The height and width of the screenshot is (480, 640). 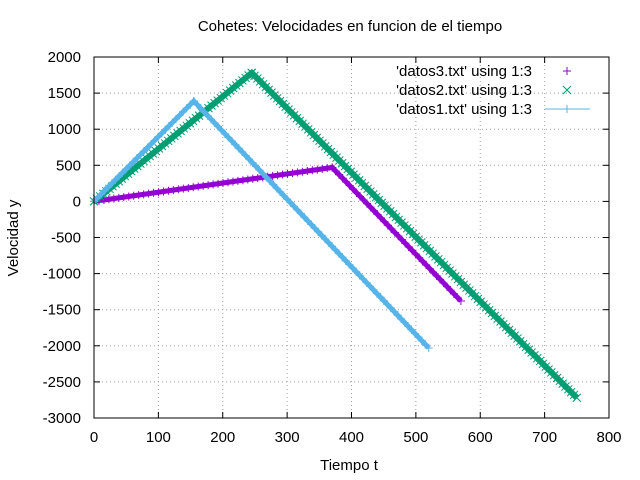 What do you see at coordinates (66, 238) in the screenshot?
I see `y-tick-label: -500` at bounding box center [66, 238].